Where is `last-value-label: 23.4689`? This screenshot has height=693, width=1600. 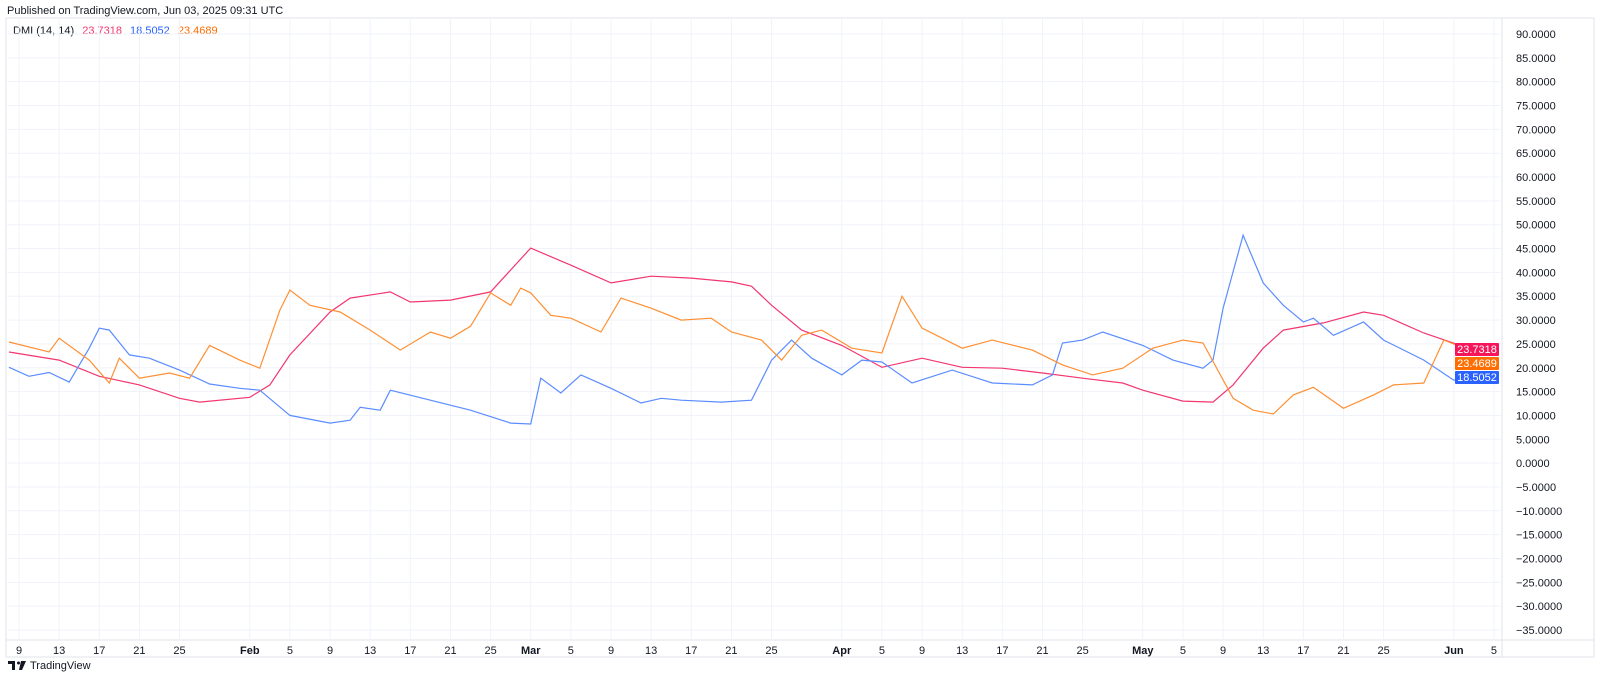
last-value-label: 23.4689 is located at coordinates (1477, 364).